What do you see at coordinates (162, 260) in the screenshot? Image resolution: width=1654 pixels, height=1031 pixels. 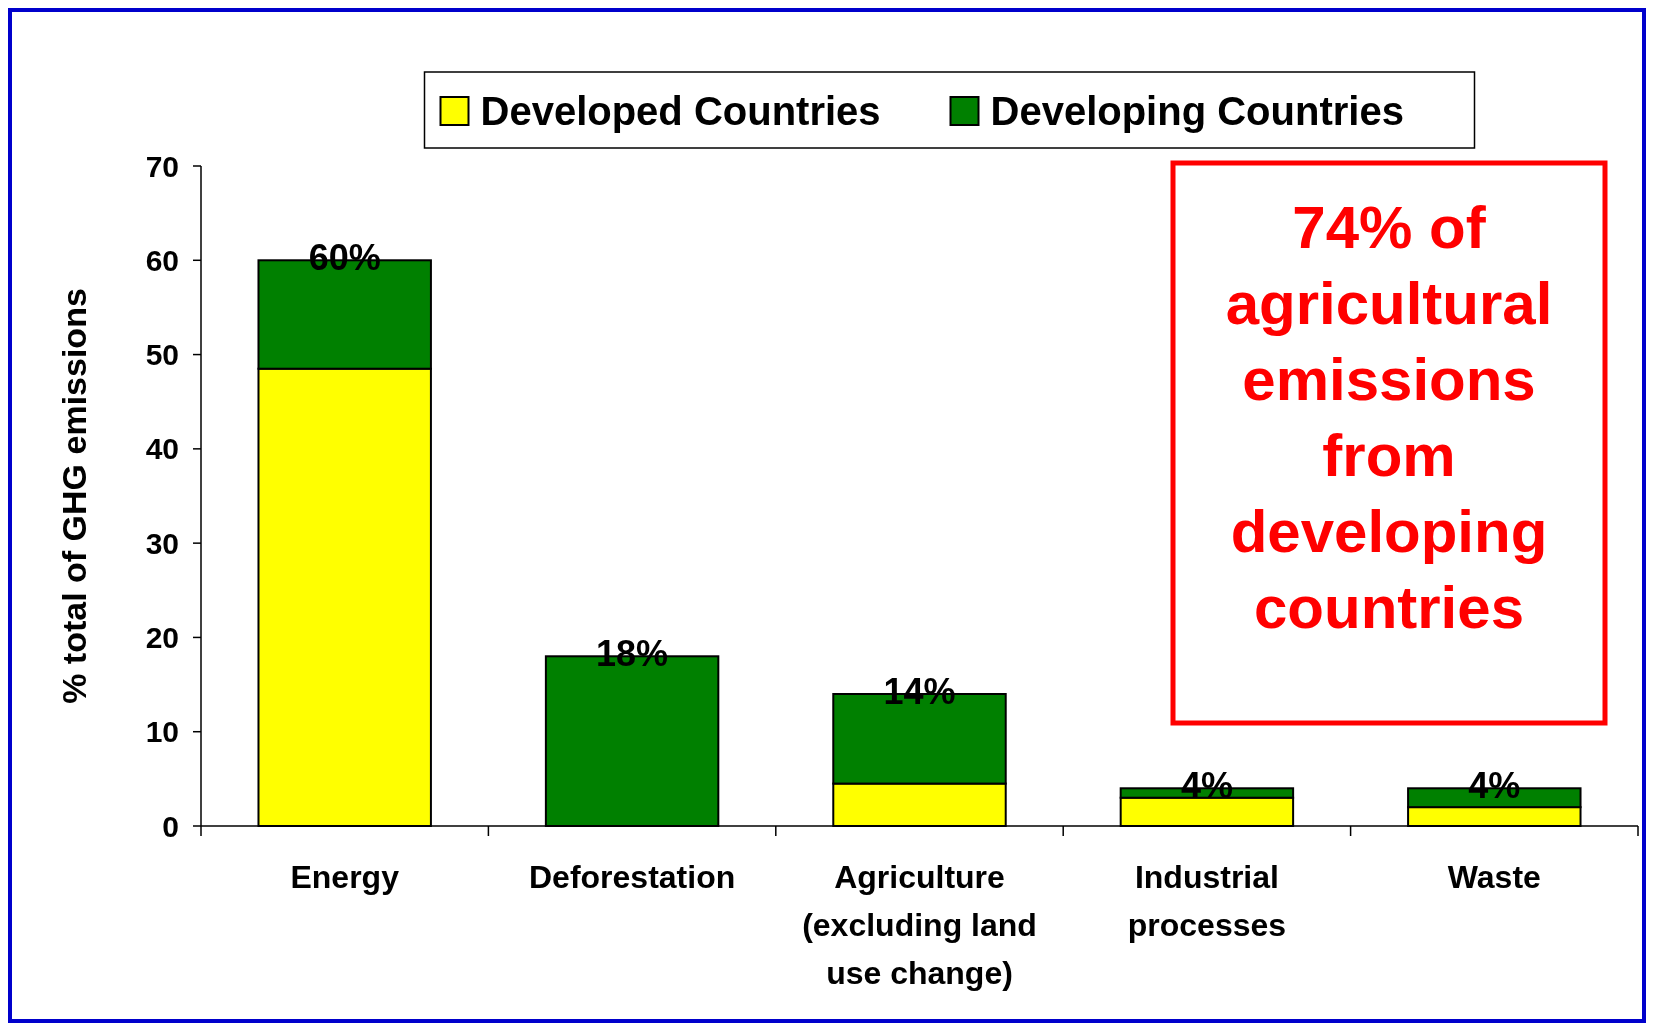 I see `y-tick-label: 60` at bounding box center [162, 260].